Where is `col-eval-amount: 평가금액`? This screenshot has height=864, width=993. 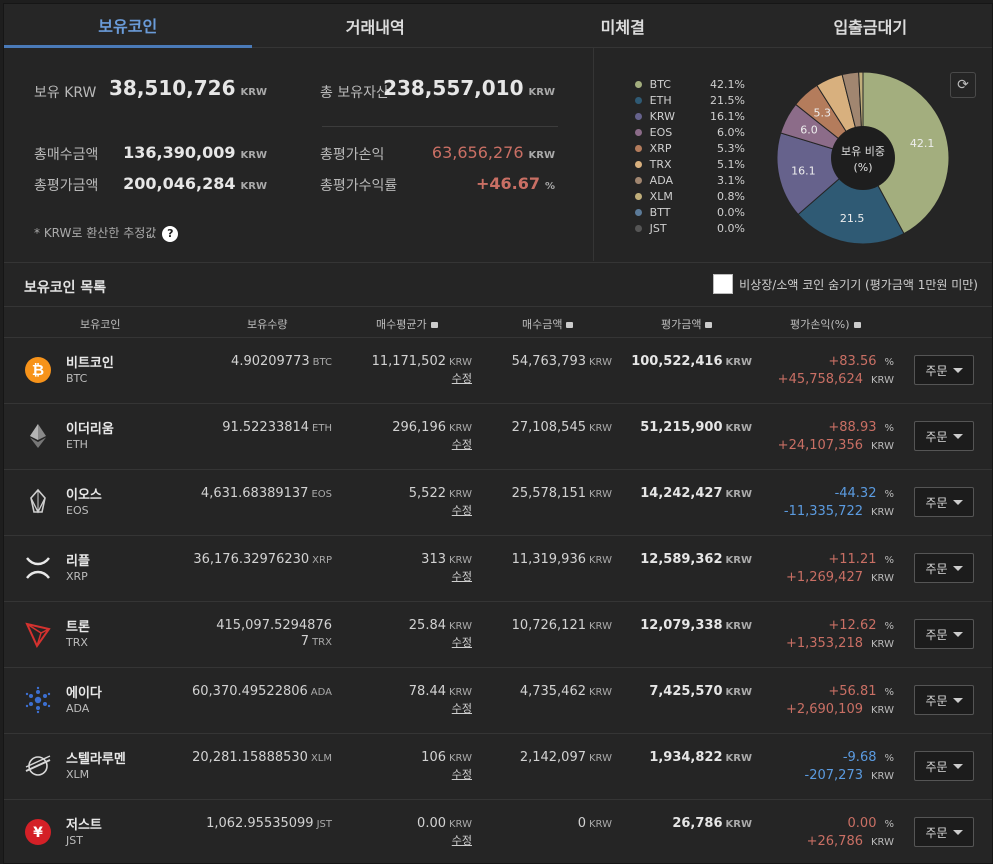
col-eval-amount: 평가금액 is located at coordinates (687, 324).